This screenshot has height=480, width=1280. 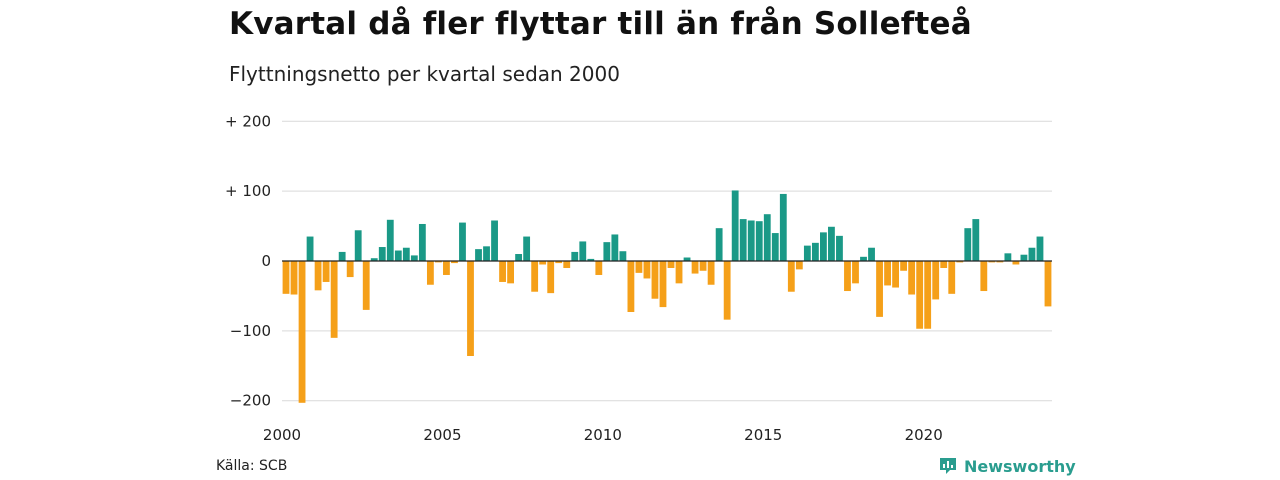 What do you see at coordinates (924, 435) in the screenshot?
I see `x-tick-label: 2020` at bounding box center [924, 435].